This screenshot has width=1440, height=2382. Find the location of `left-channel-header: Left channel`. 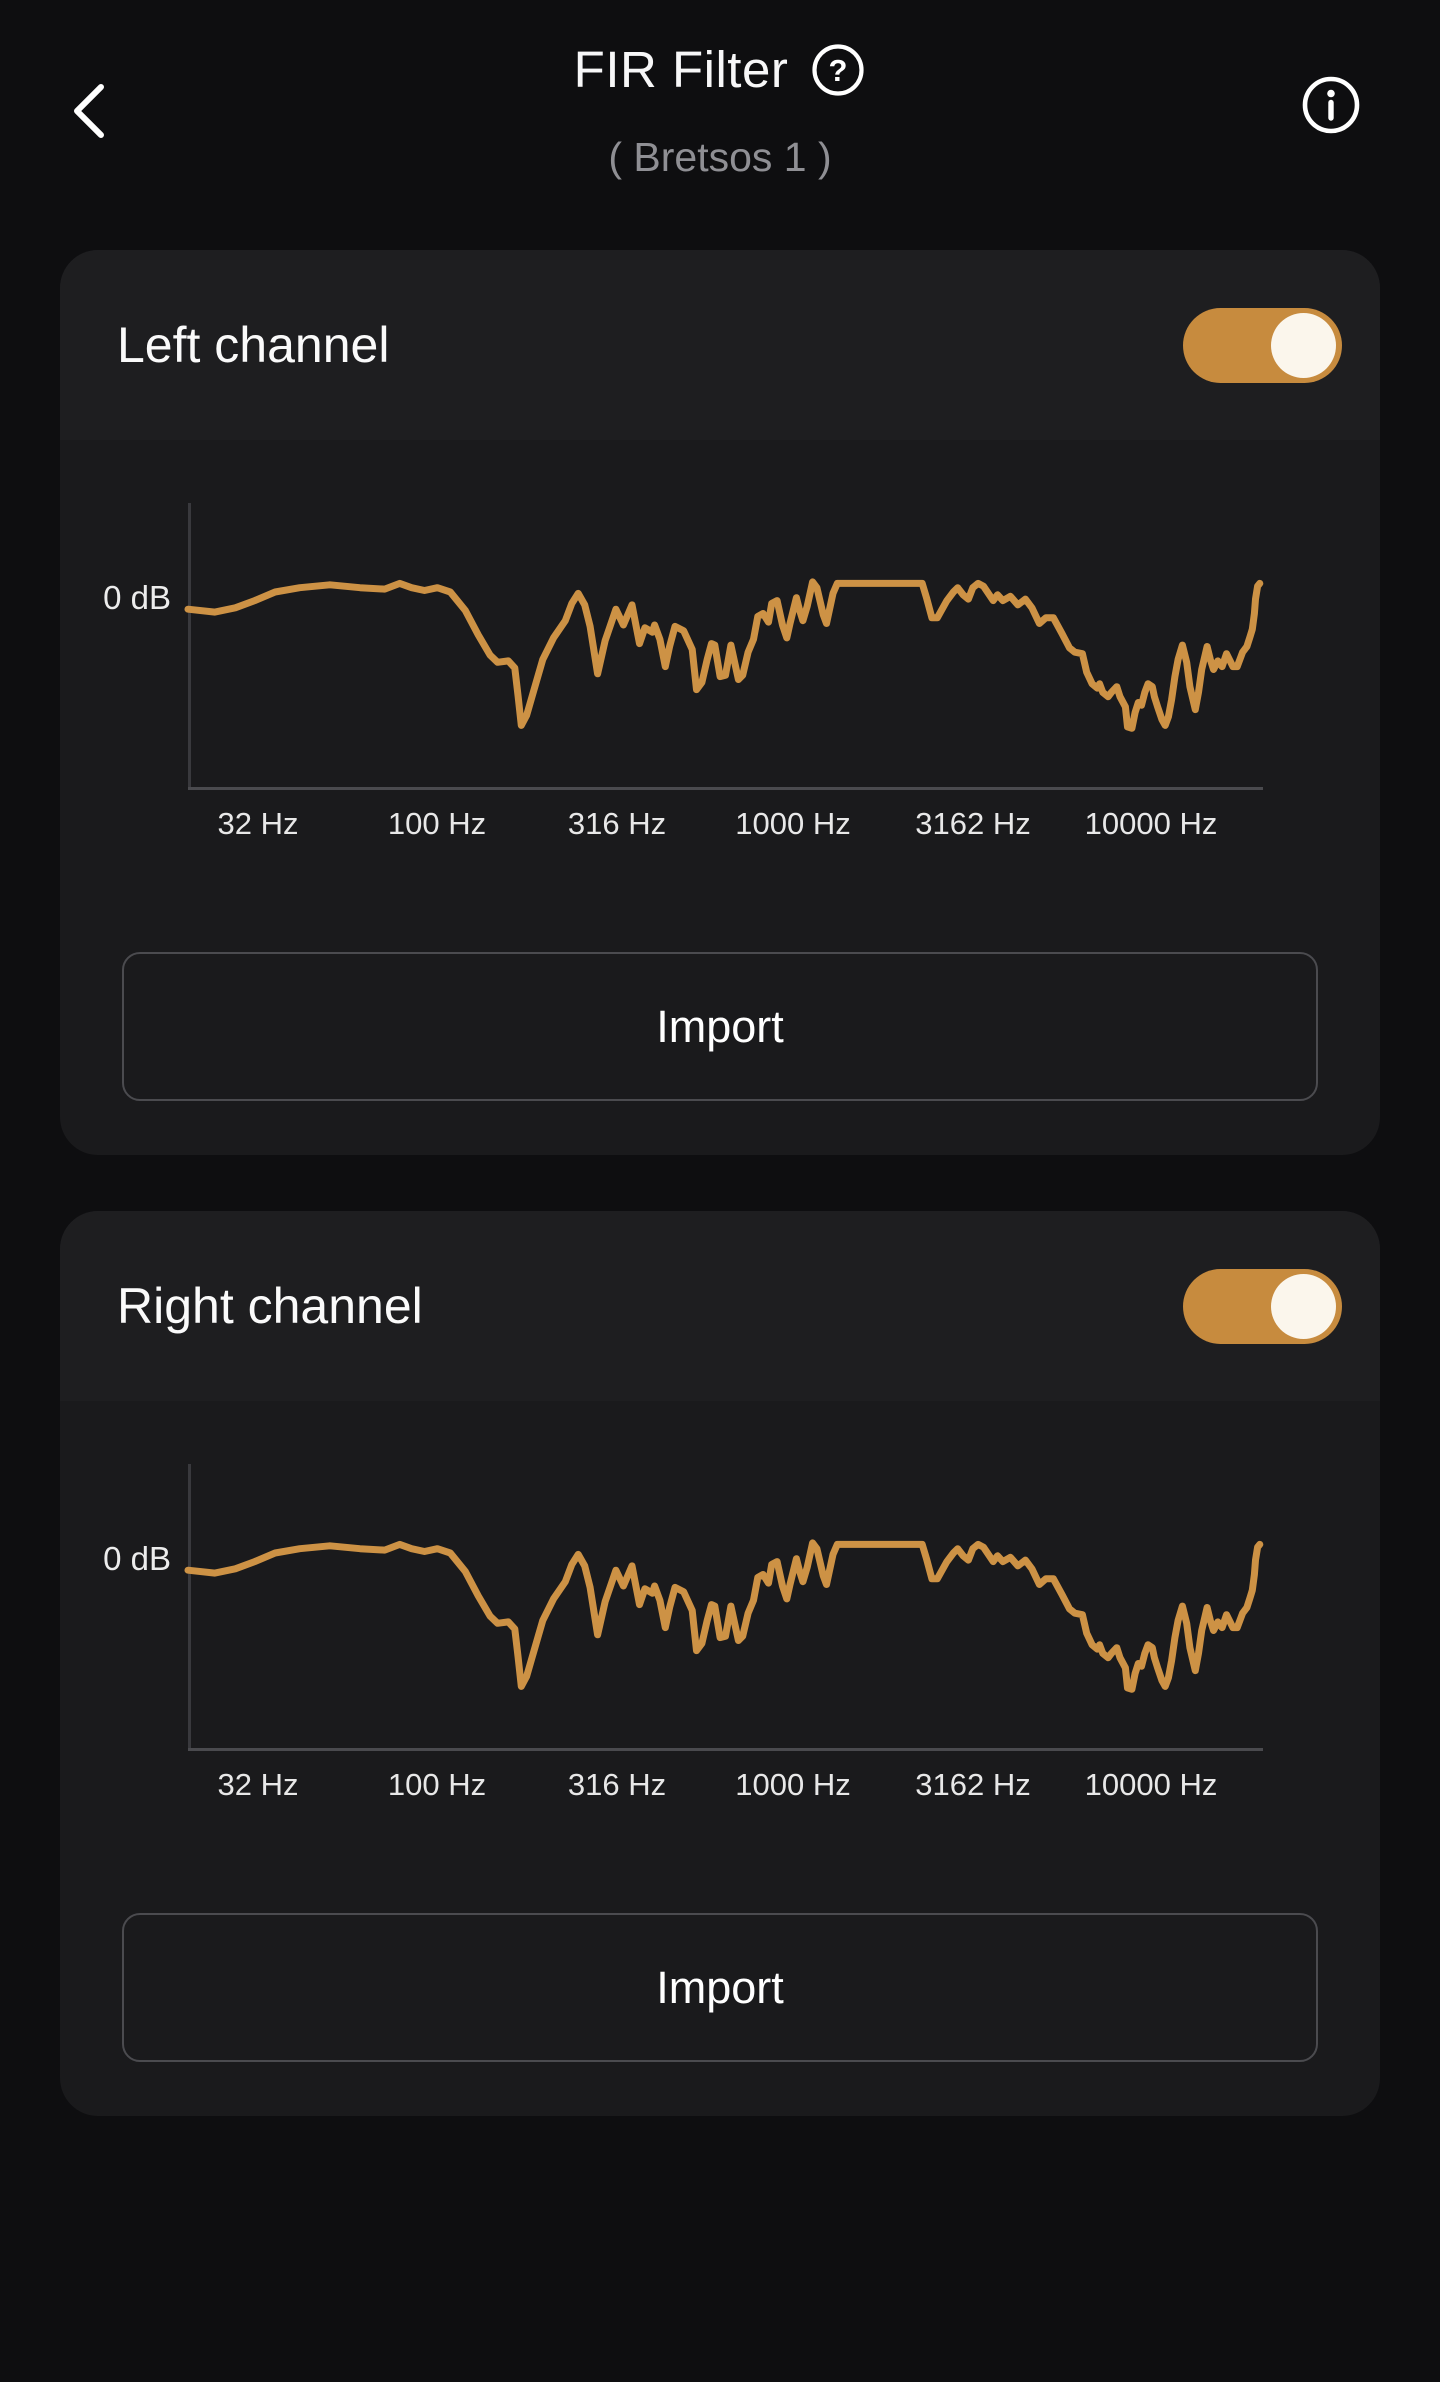

left-channel-header: Left channel is located at coordinates (720, 345).